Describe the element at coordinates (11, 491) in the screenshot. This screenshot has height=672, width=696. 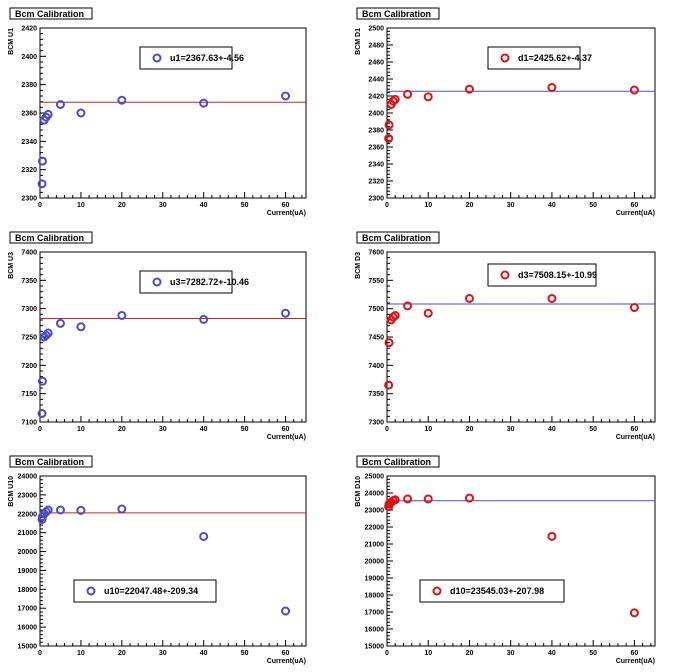
I see `y-axis-label: BCM U10` at that location.